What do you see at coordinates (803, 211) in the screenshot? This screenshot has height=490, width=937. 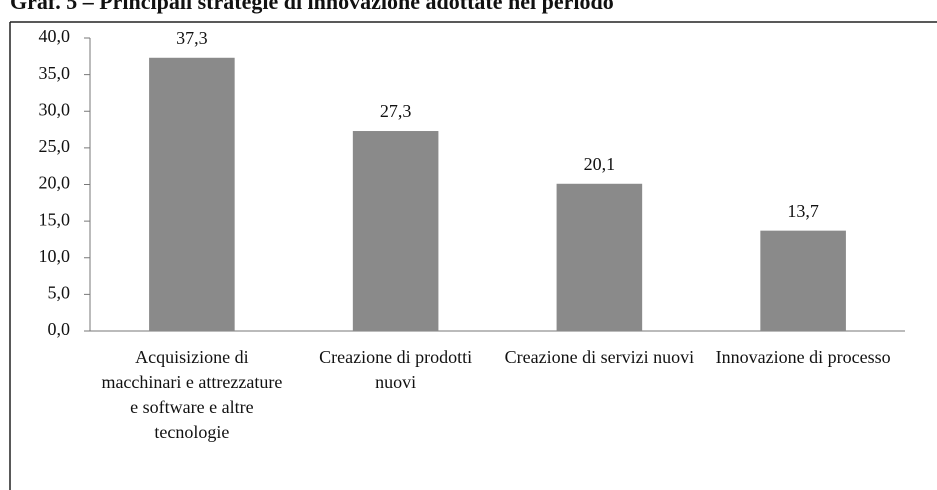 I see `value-label: 13,7` at bounding box center [803, 211].